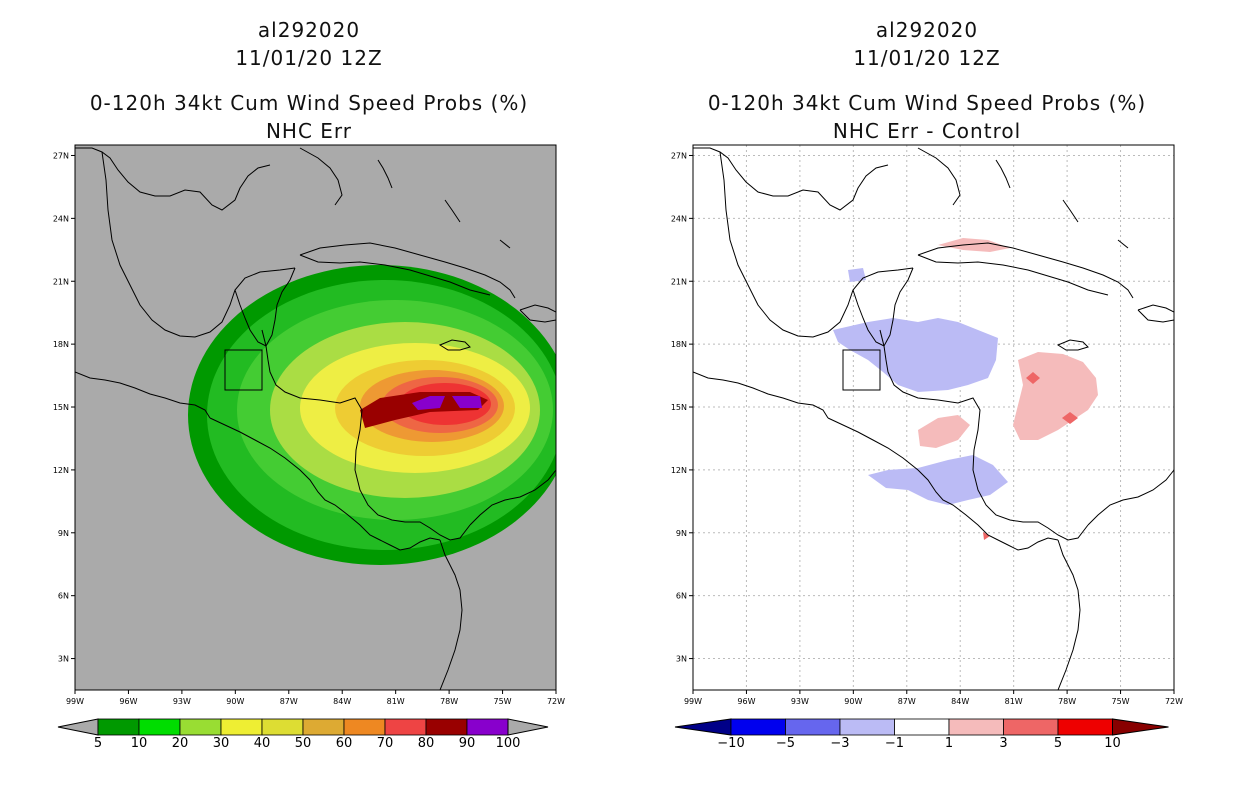  I want to click on left-colorbar: 5 10 20 30 40 50 60 70 80 90 100, so click(303, 734).